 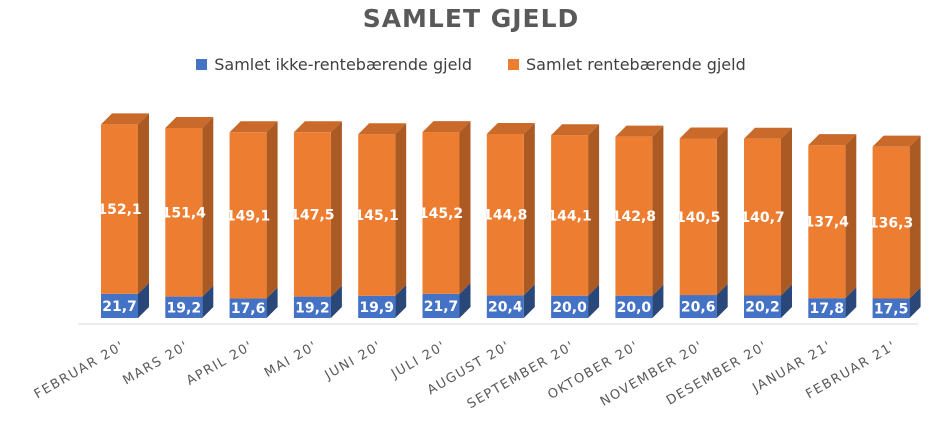 I want to click on legend-item-rentebaerende: Samlet rentebærende gjeld, so click(x=627, y=64).